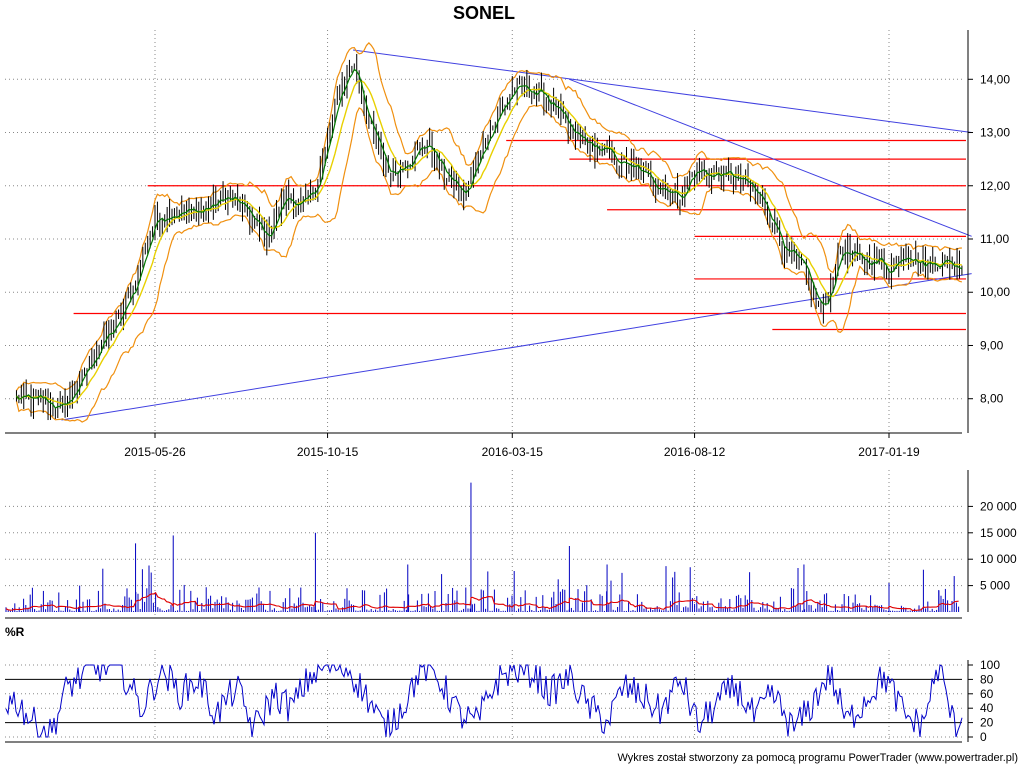 The image size is (1024, 768). What do you see at coordinates (155, 452) in the screenshot?
I see `price-x-tick-label: 2015-05-26` at bounding box center [155, 452].